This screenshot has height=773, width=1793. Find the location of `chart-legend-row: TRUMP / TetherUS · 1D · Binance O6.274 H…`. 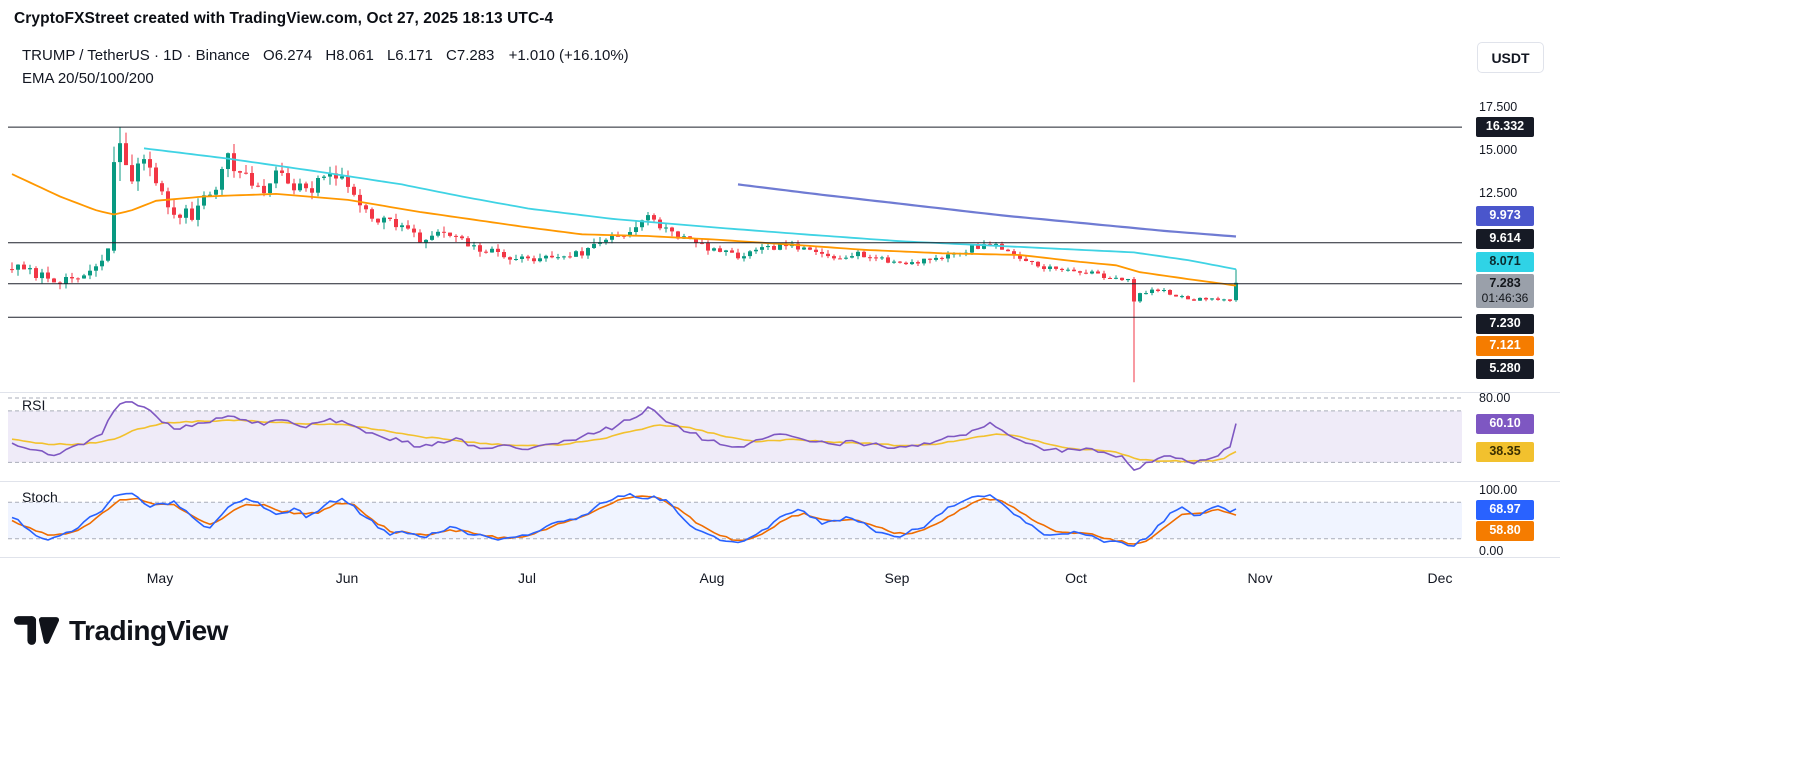

chart-legend-row: TRUMP / TetherUS · 1D · Binance O6.274 H… is located at coordinates (325, 55).